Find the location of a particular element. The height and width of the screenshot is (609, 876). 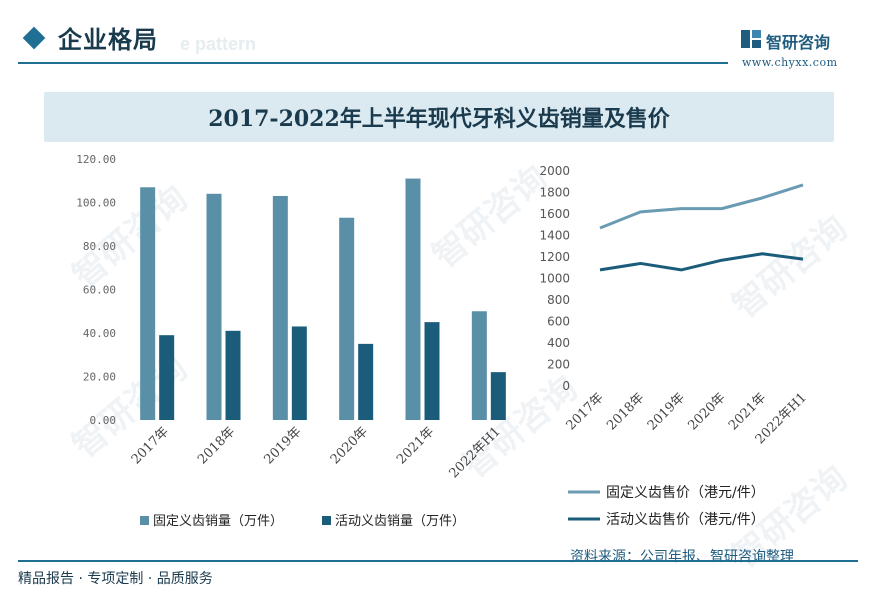

line-x-tick-label: 2020年 is located at coordinates (706, 411).